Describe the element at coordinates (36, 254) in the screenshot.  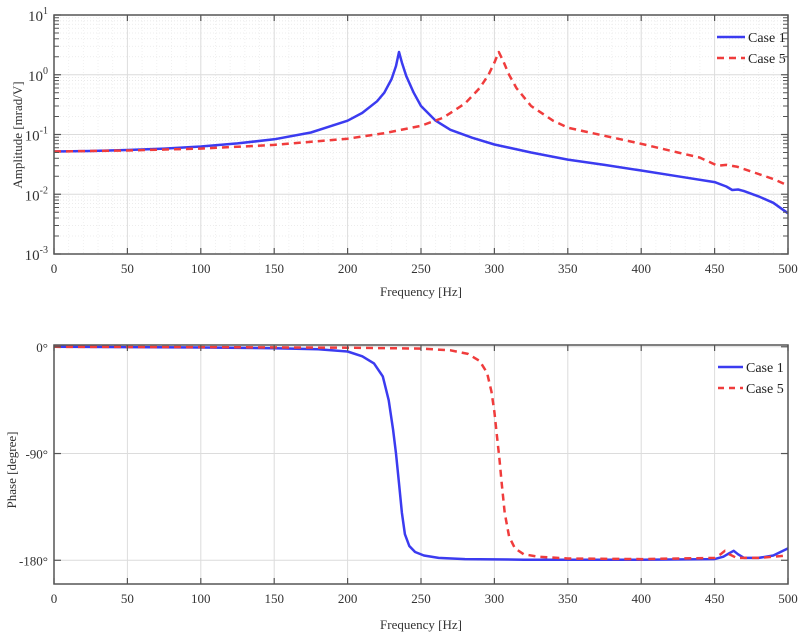
I see `y-tick-label: 10⁻³` at that location.